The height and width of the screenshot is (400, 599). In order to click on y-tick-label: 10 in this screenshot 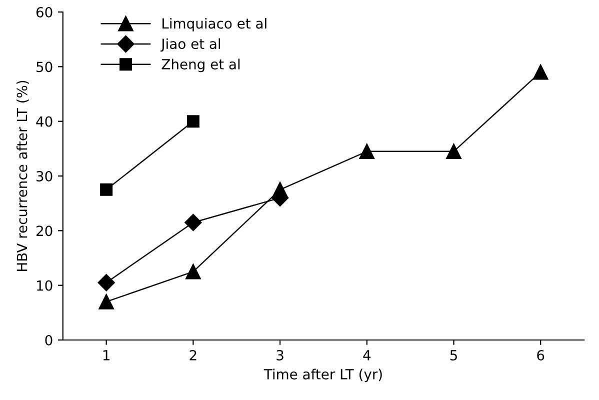, I will do `click(44, 285)`.